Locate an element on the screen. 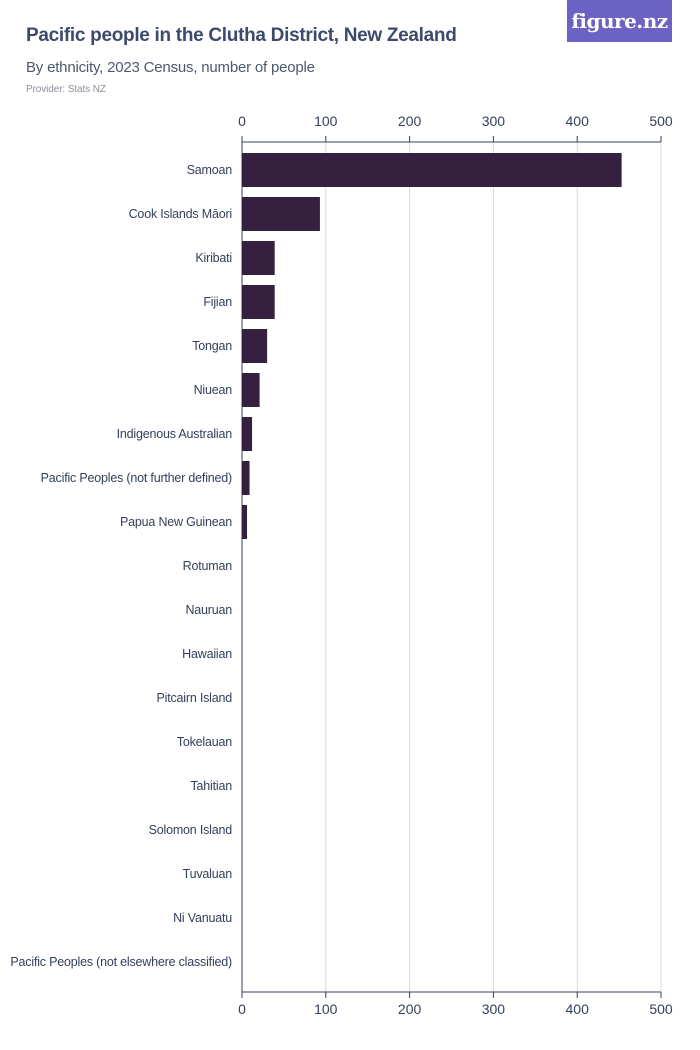 Image resolution: width=700 pixels, height=1050 pixels. x-tick-label-top: 200 is located at coordinates (410, 121).